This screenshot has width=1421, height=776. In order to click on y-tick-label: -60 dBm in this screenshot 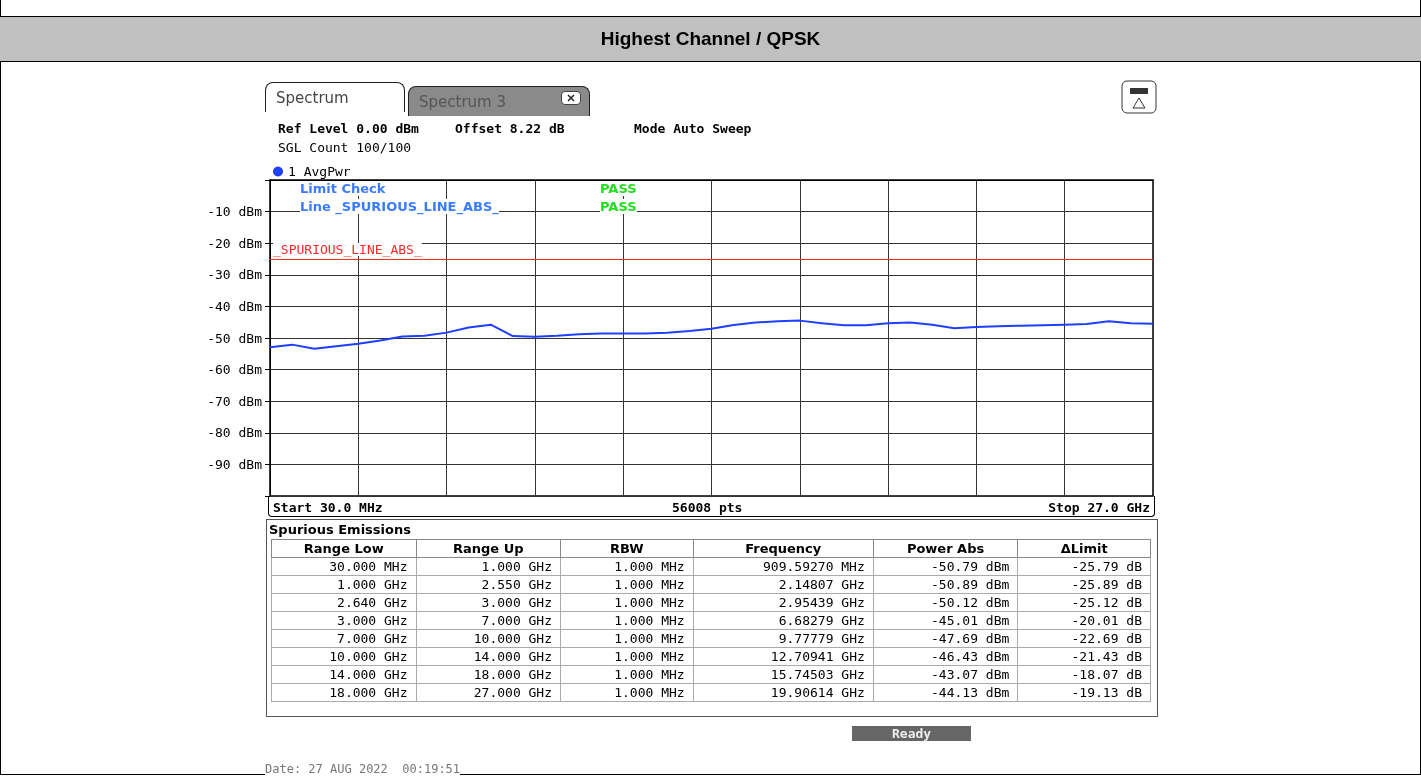, I will do `click(235, 370)`.